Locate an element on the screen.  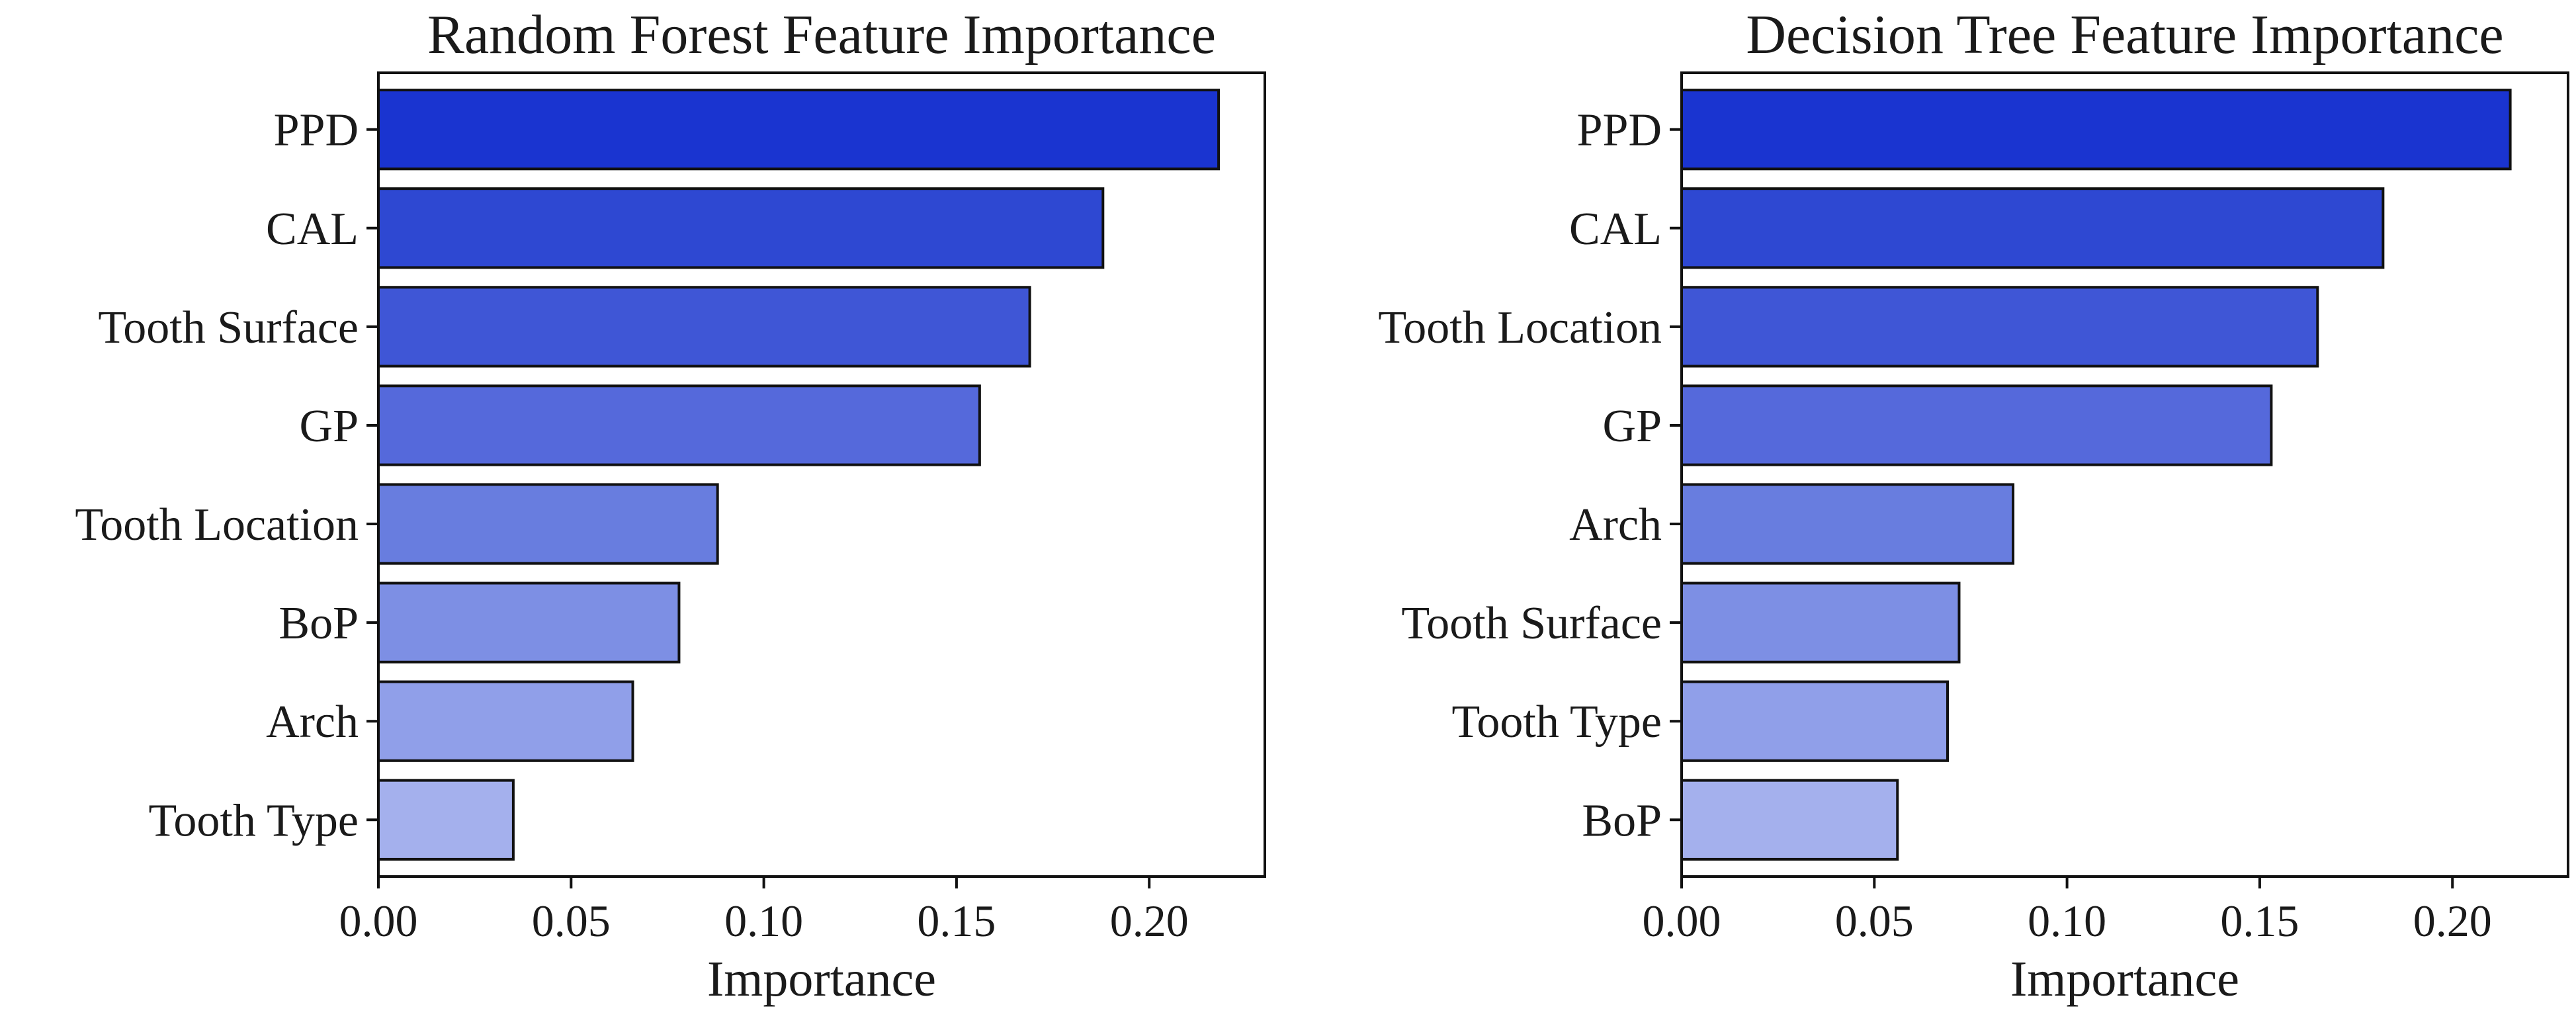
category-label-dt-tooth-location: Tooth Location is located at coordinates (1520, 327).